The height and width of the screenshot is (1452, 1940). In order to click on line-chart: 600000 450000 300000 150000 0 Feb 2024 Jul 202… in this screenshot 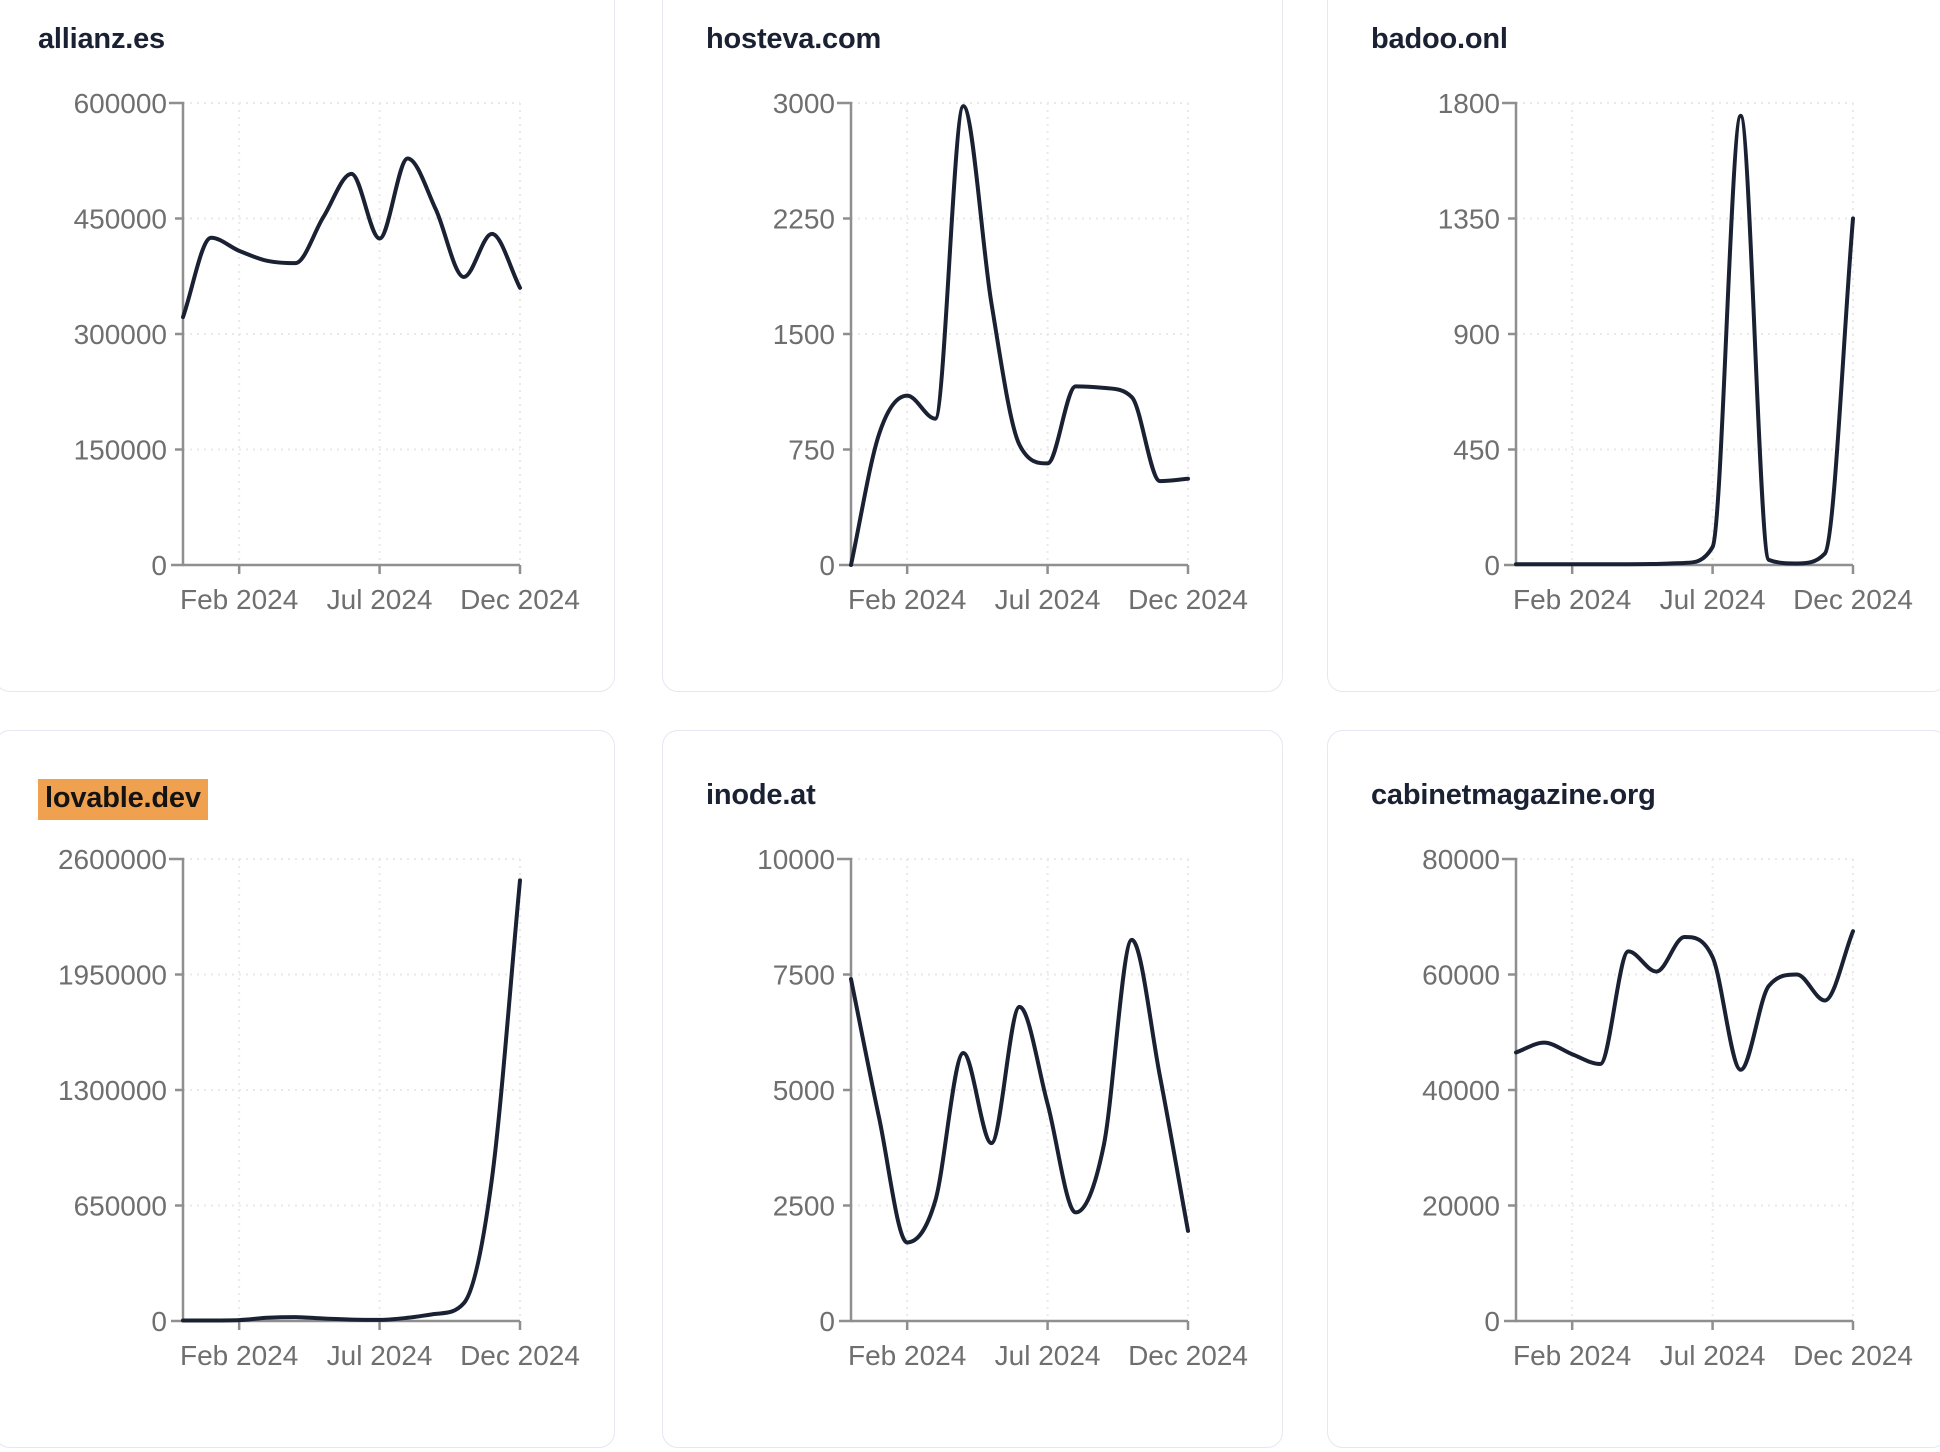, I will do `click(327, 351)`.